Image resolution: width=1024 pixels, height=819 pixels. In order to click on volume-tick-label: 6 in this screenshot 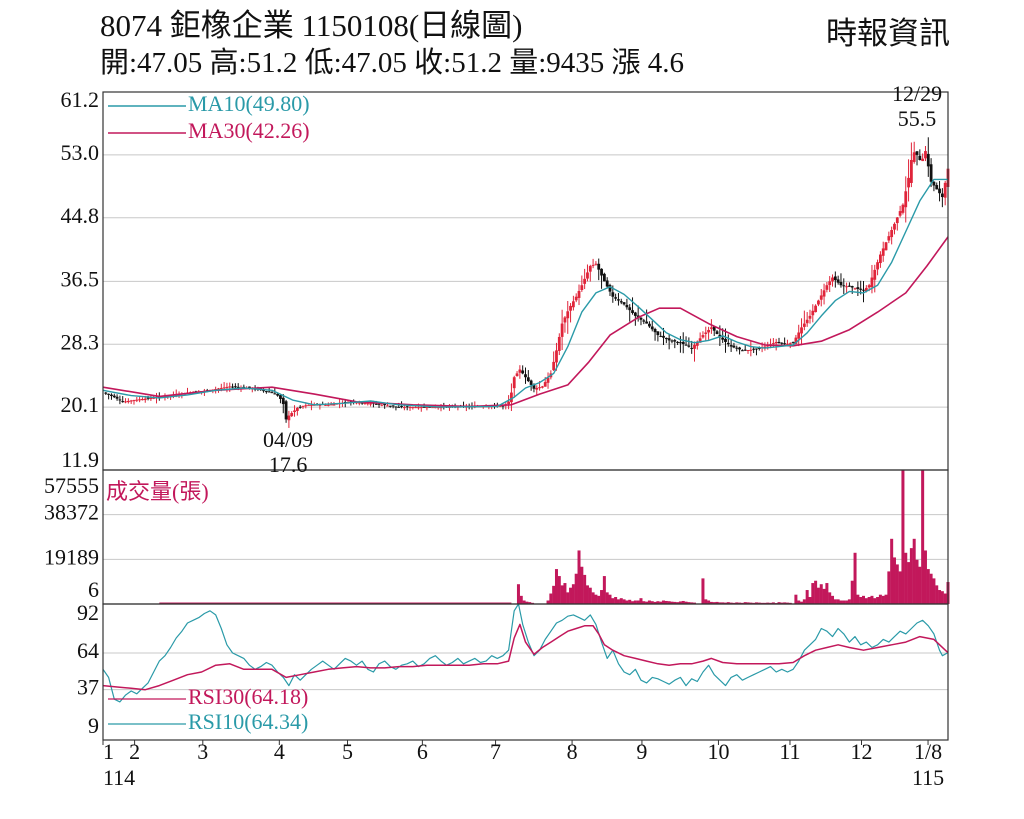, I will do `click(93, 589)`.